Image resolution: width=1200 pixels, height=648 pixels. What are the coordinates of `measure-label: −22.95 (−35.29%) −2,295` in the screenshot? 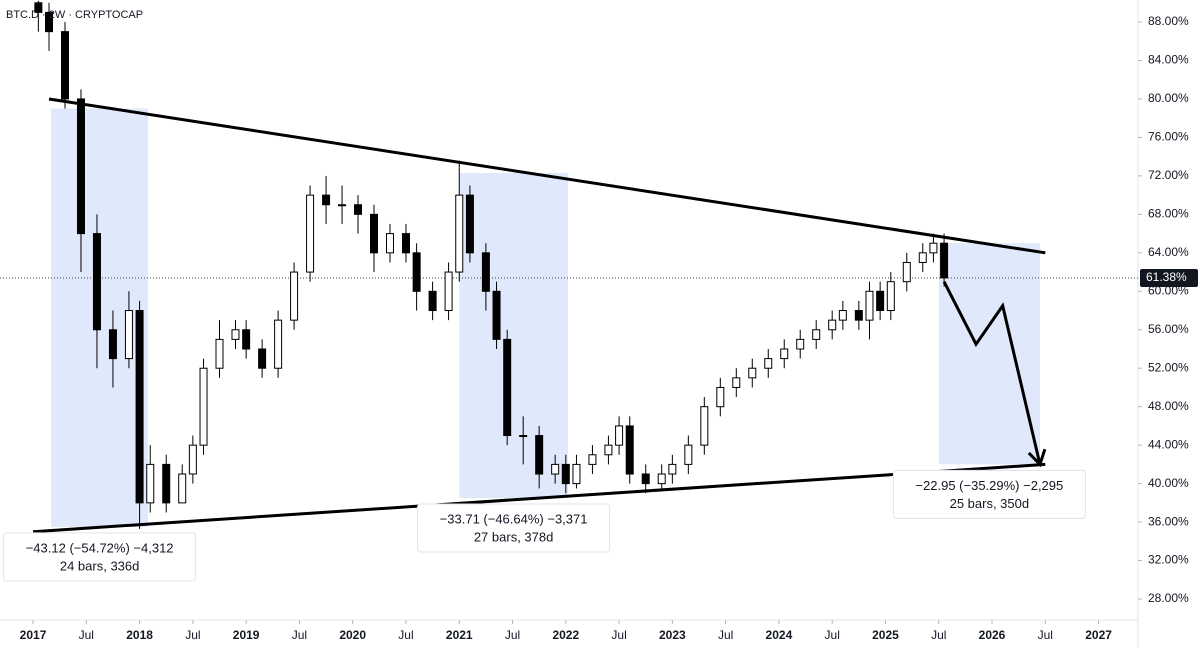 It's located at (989, 485).